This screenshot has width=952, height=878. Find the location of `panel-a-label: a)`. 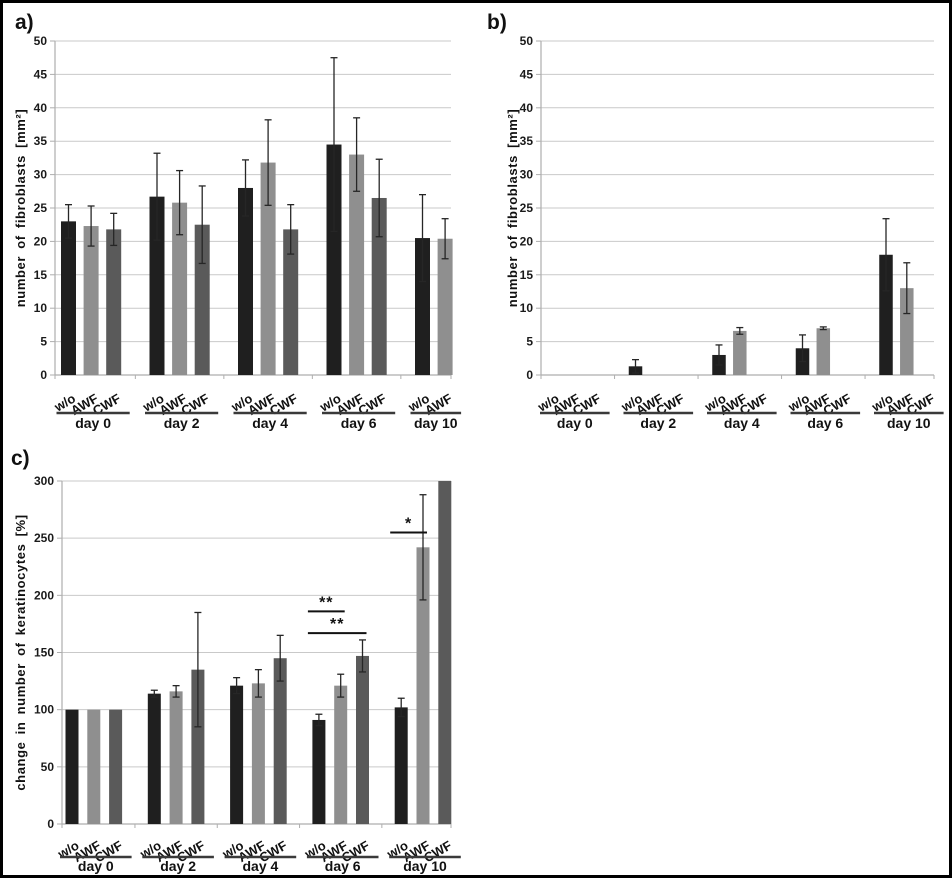

panel-a-label: a) is located at coordinates (24, 22).